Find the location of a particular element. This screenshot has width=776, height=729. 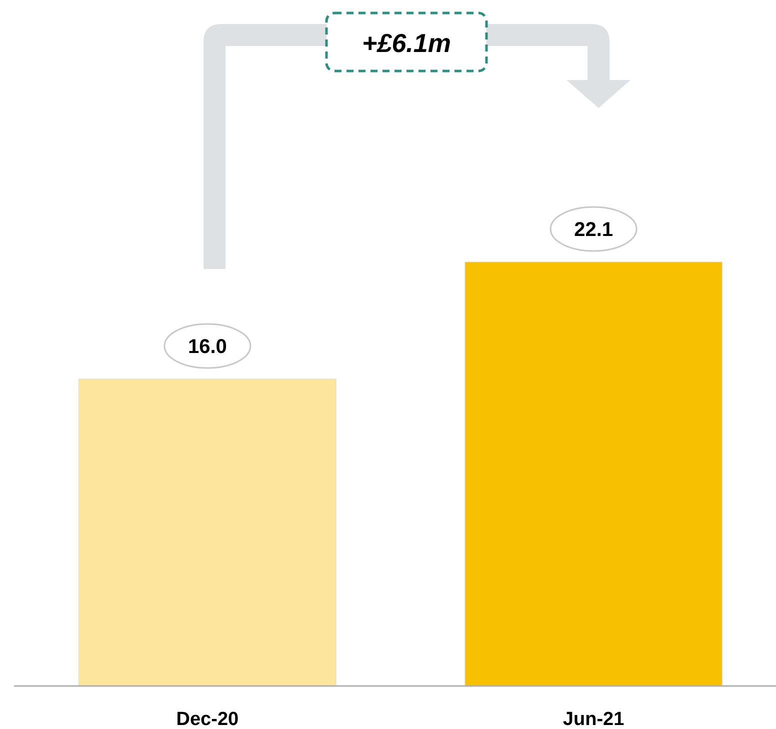

data-label: 22.1 is located at coordinates (594, 230).